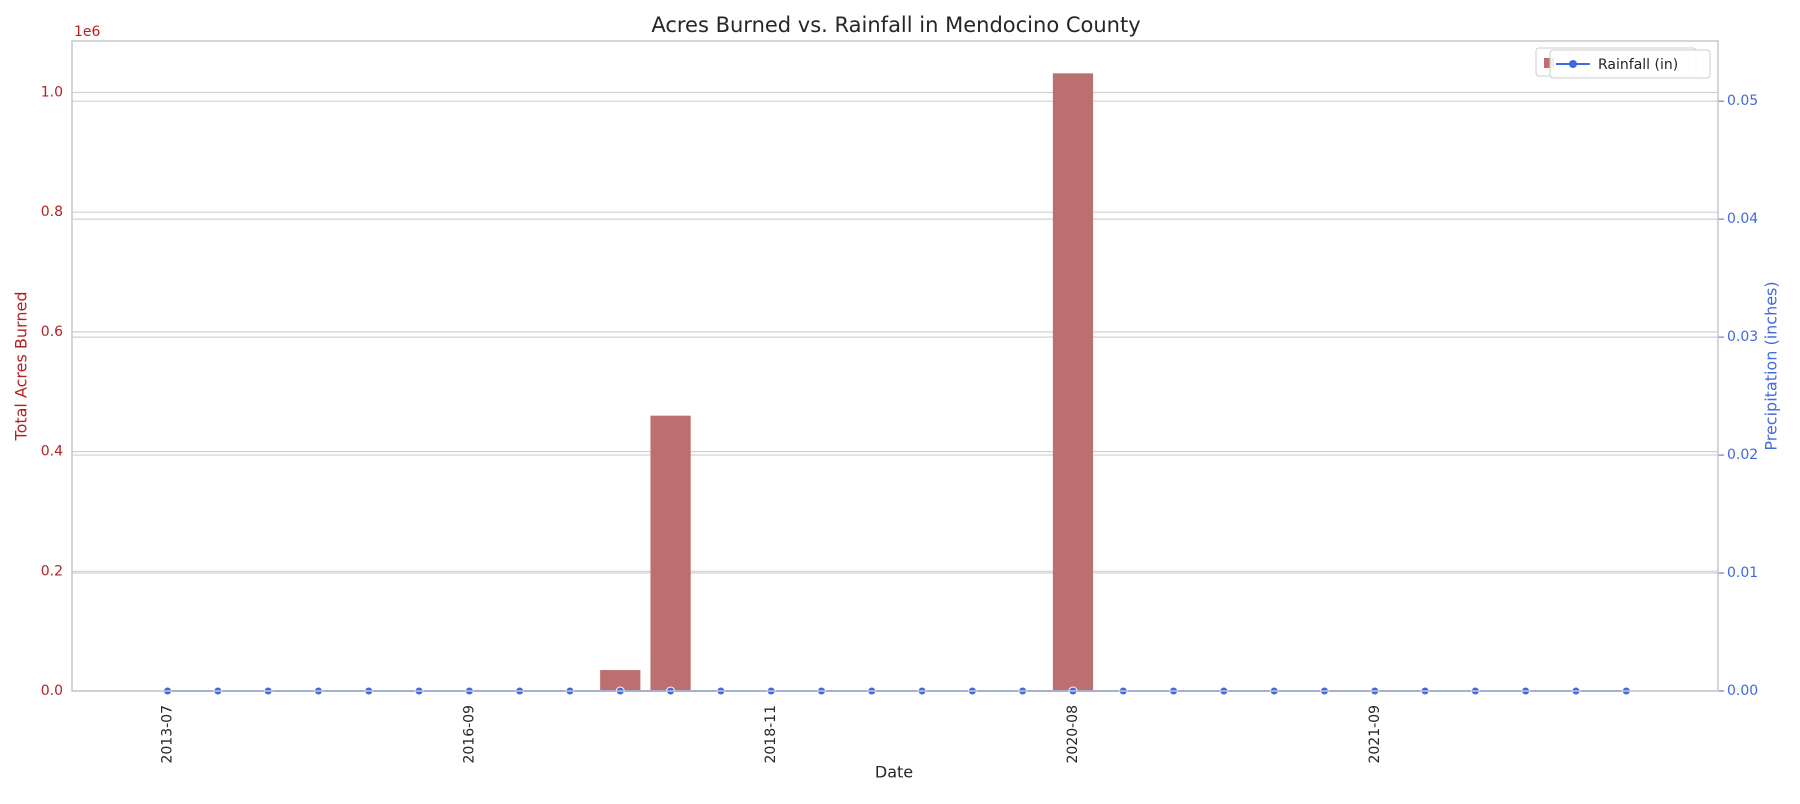 This screenshot has height=804, width=1800. Describe the element at coordinates (52, 92) in the screenshot. I see `y-tick-label: 1.0` at that location.